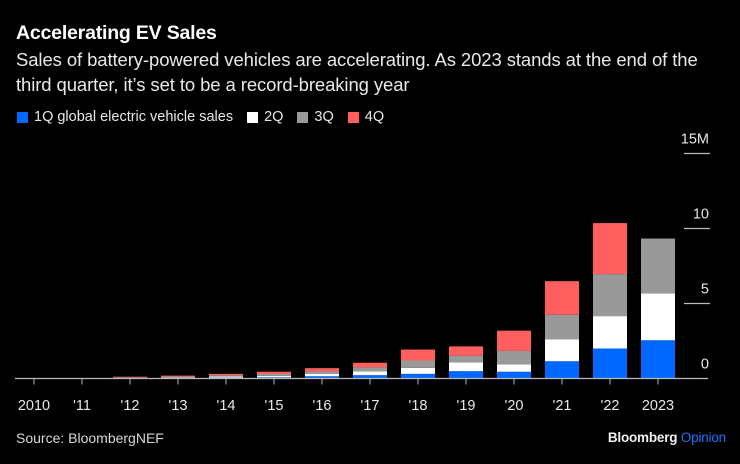 This screenshot has width=740, height=464. Describe the element at coordinates (22, 117) in the screenshot. I see `legend-swatch-1q` at that location.